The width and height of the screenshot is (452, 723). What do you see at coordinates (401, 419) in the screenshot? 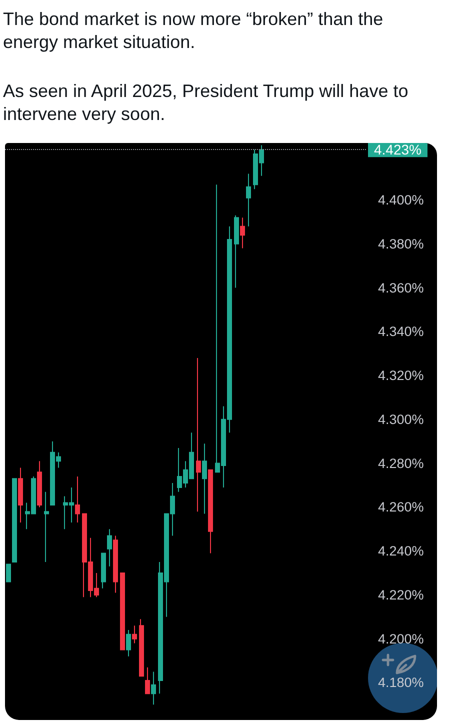
I see `y-tick-label: 4.300%` at bounding box center [401, 419].